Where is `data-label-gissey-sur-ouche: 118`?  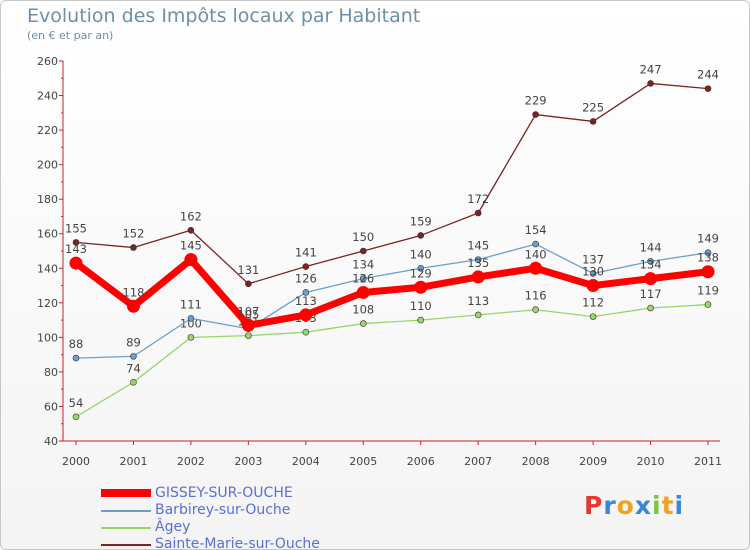
data-label-gissey-sur-ouche: 118 is located at coordinates (133, 292).